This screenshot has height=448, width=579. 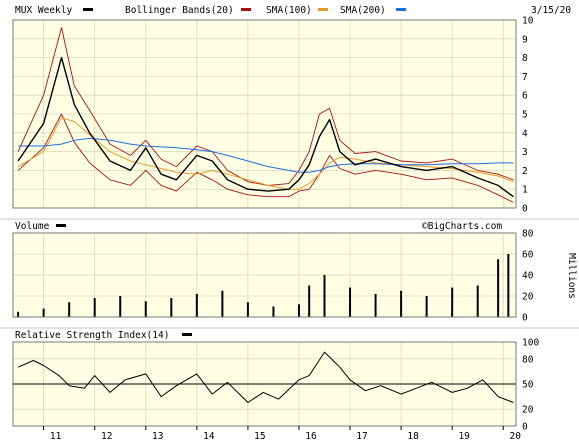 I want to click on legend-label-sma200: SMA(200), so click(x=363, y=10).